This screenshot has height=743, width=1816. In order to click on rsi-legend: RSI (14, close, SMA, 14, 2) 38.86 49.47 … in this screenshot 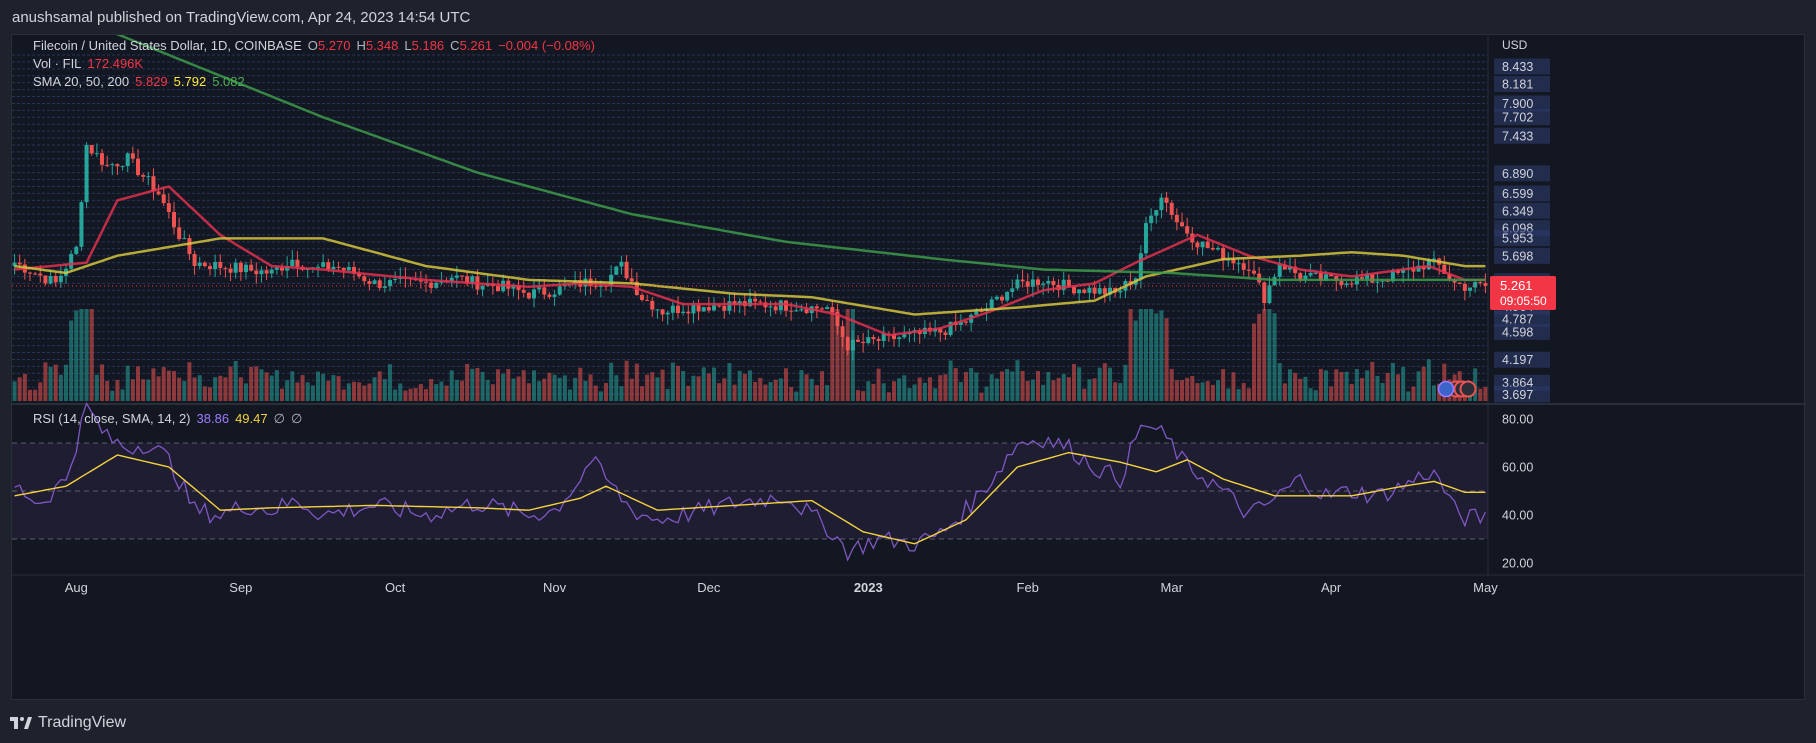, I will do `click(167, 419)`.